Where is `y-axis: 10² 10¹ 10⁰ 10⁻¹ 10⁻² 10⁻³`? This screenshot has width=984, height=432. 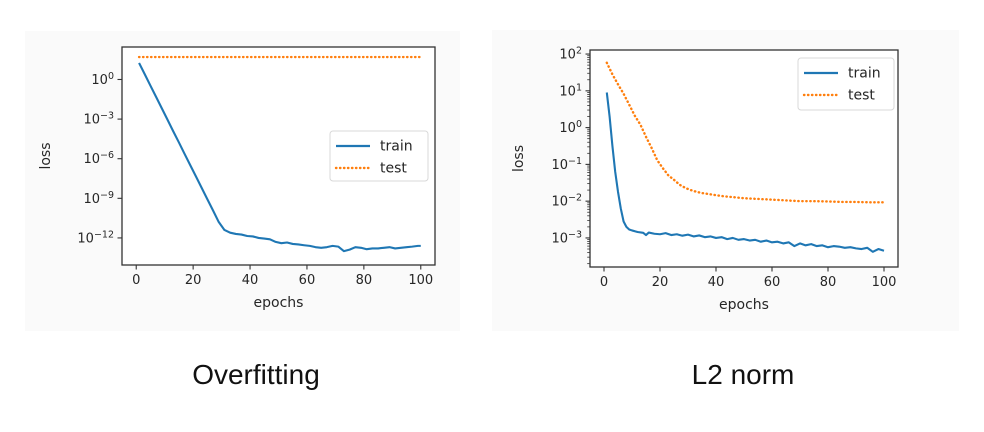 y-axis: 10² 10¹ 10⁰ 10⁻¹ 10⁻² 10⁻³ is located at coordinates (570, 155).